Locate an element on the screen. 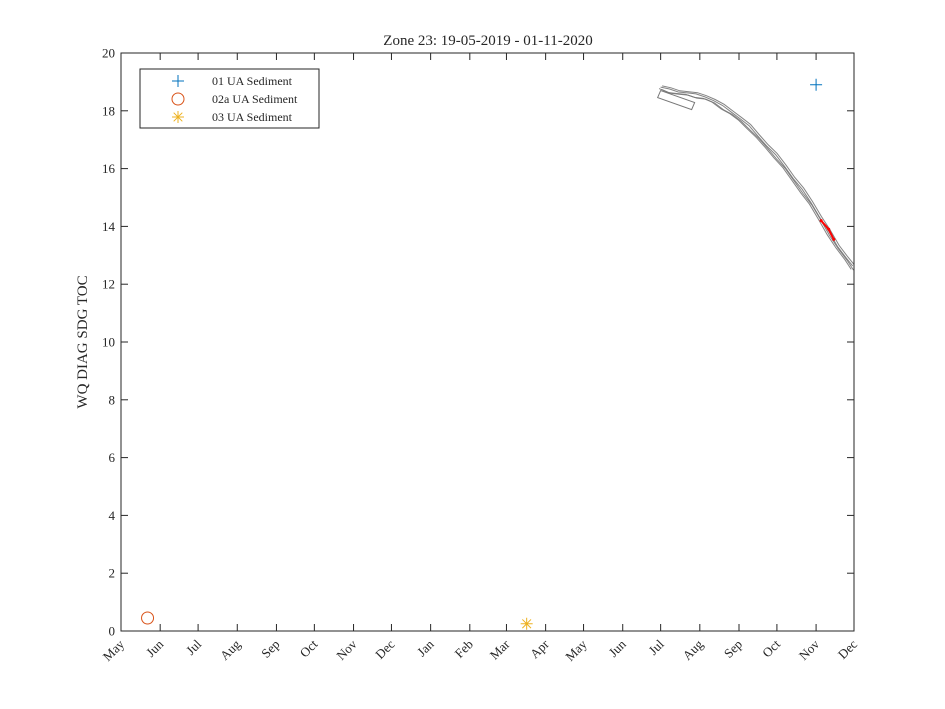 Image resolution: width=945 pixels, height=709 pixels. chart-title: Zone 23: 19-05-2019 - 01-11-2020 is located at coordinates (487, 41).